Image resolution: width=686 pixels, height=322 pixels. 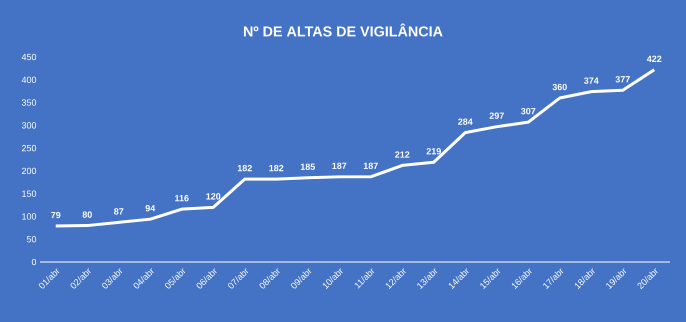 I want to click on chart-title: Nº DE ALTAS DE VIGILÂNCIA, so click(x=343, y=29).